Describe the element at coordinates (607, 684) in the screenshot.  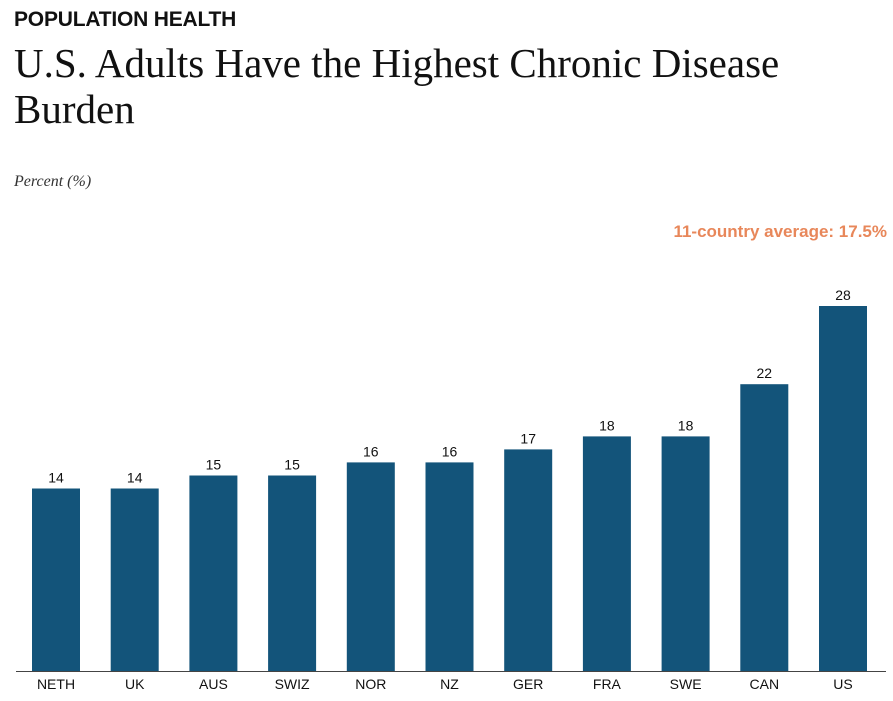
I see `category-label-fra: FRA` at that location.